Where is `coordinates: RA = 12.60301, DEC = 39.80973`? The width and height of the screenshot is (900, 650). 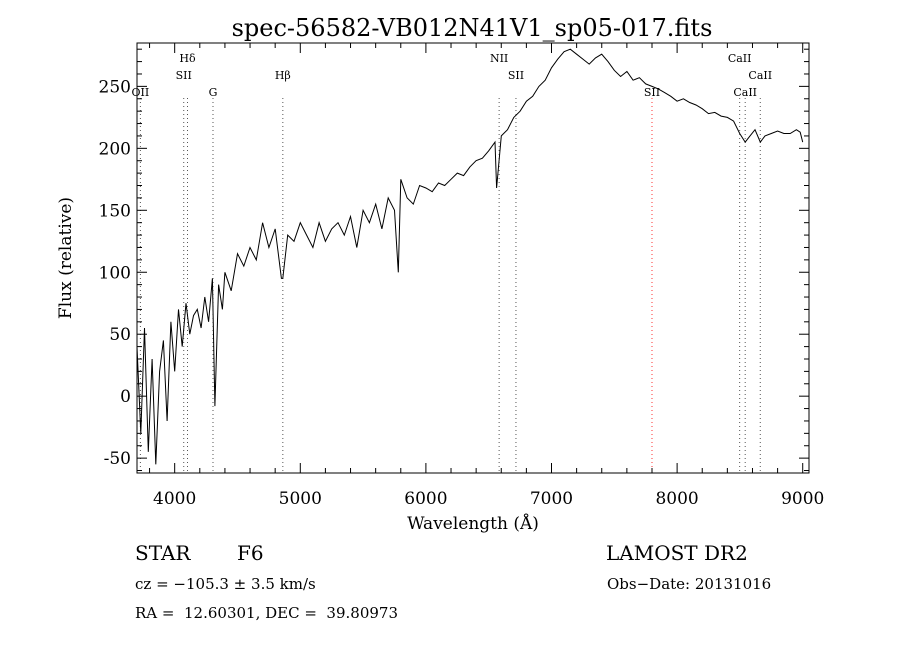 coordinates: RA = 12.60301, DEC = 39.80973 is located at coordinates (267, 613).